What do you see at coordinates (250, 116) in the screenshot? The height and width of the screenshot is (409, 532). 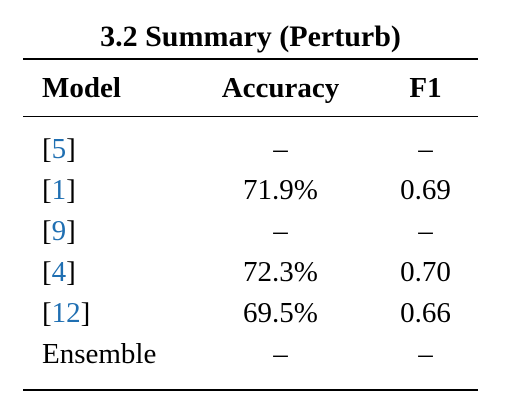 I see `mid-rule` at bounding box center [250, 116].